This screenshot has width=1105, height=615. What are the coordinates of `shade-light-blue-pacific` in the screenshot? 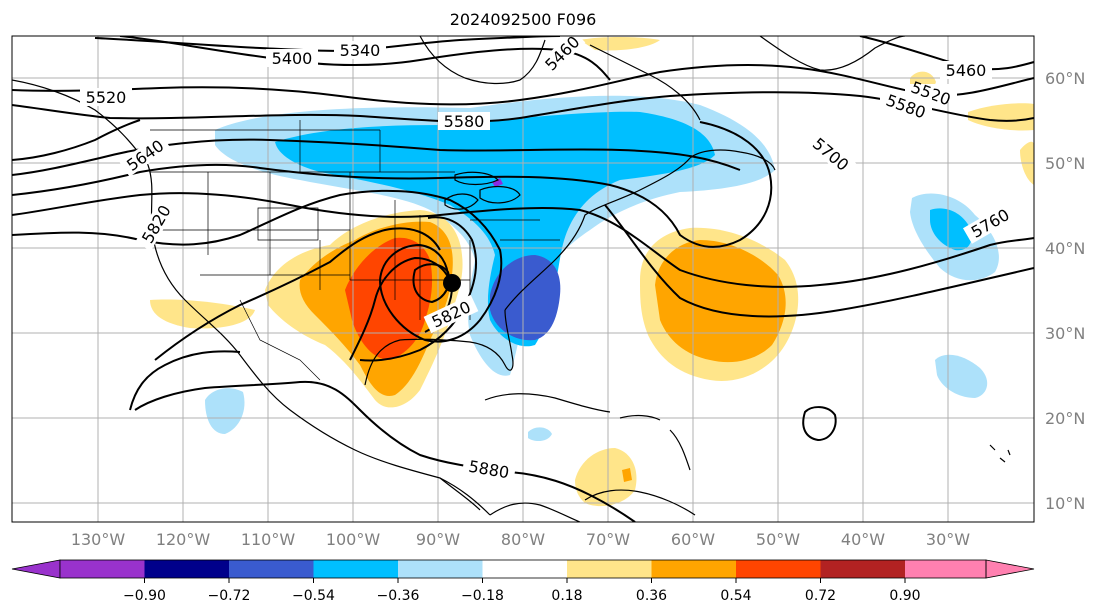 It's located at (225, 411).